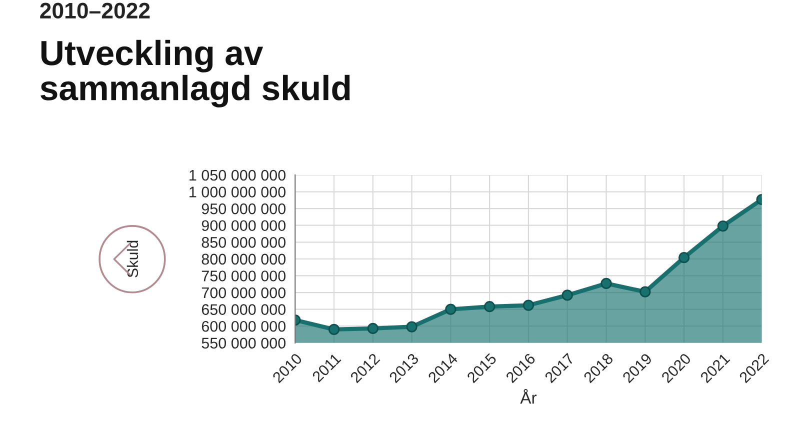  Describe the element at coordinates (244, 343) in the screenshot. I see `y-tick-label: 550 000 000` at that location.